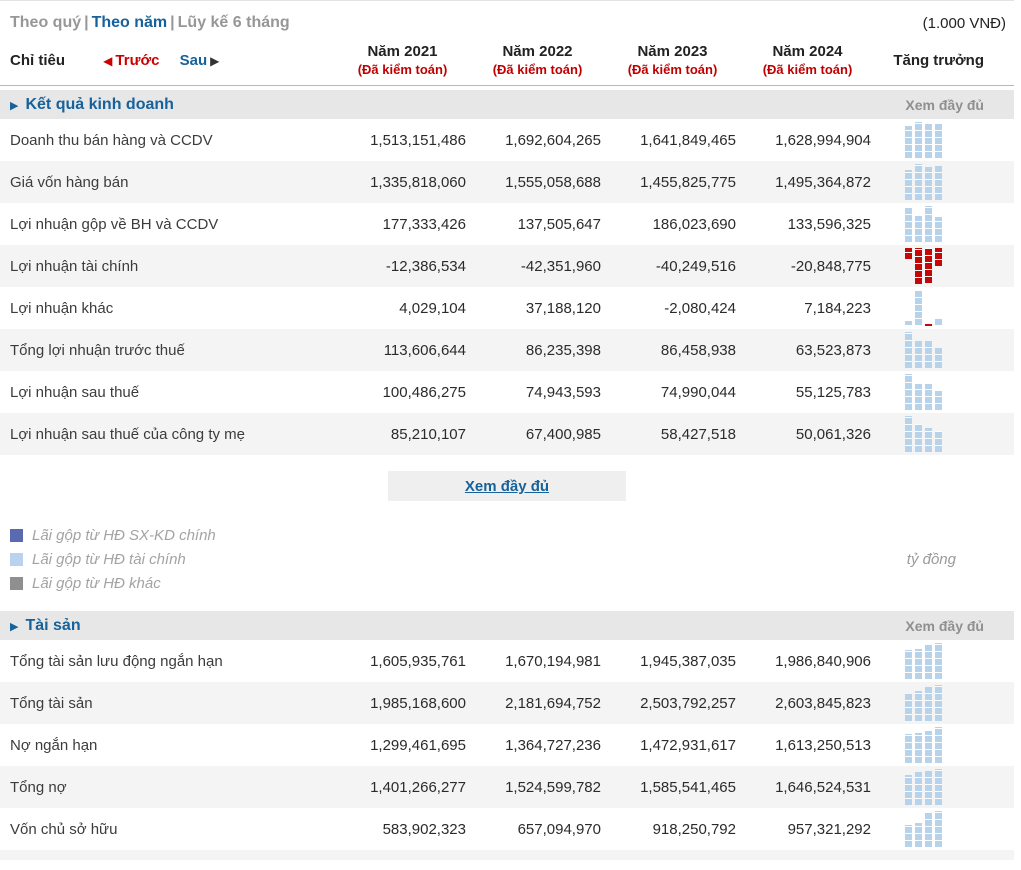  I want to click on row-value: 1,628,994,904, so click(823, 140).